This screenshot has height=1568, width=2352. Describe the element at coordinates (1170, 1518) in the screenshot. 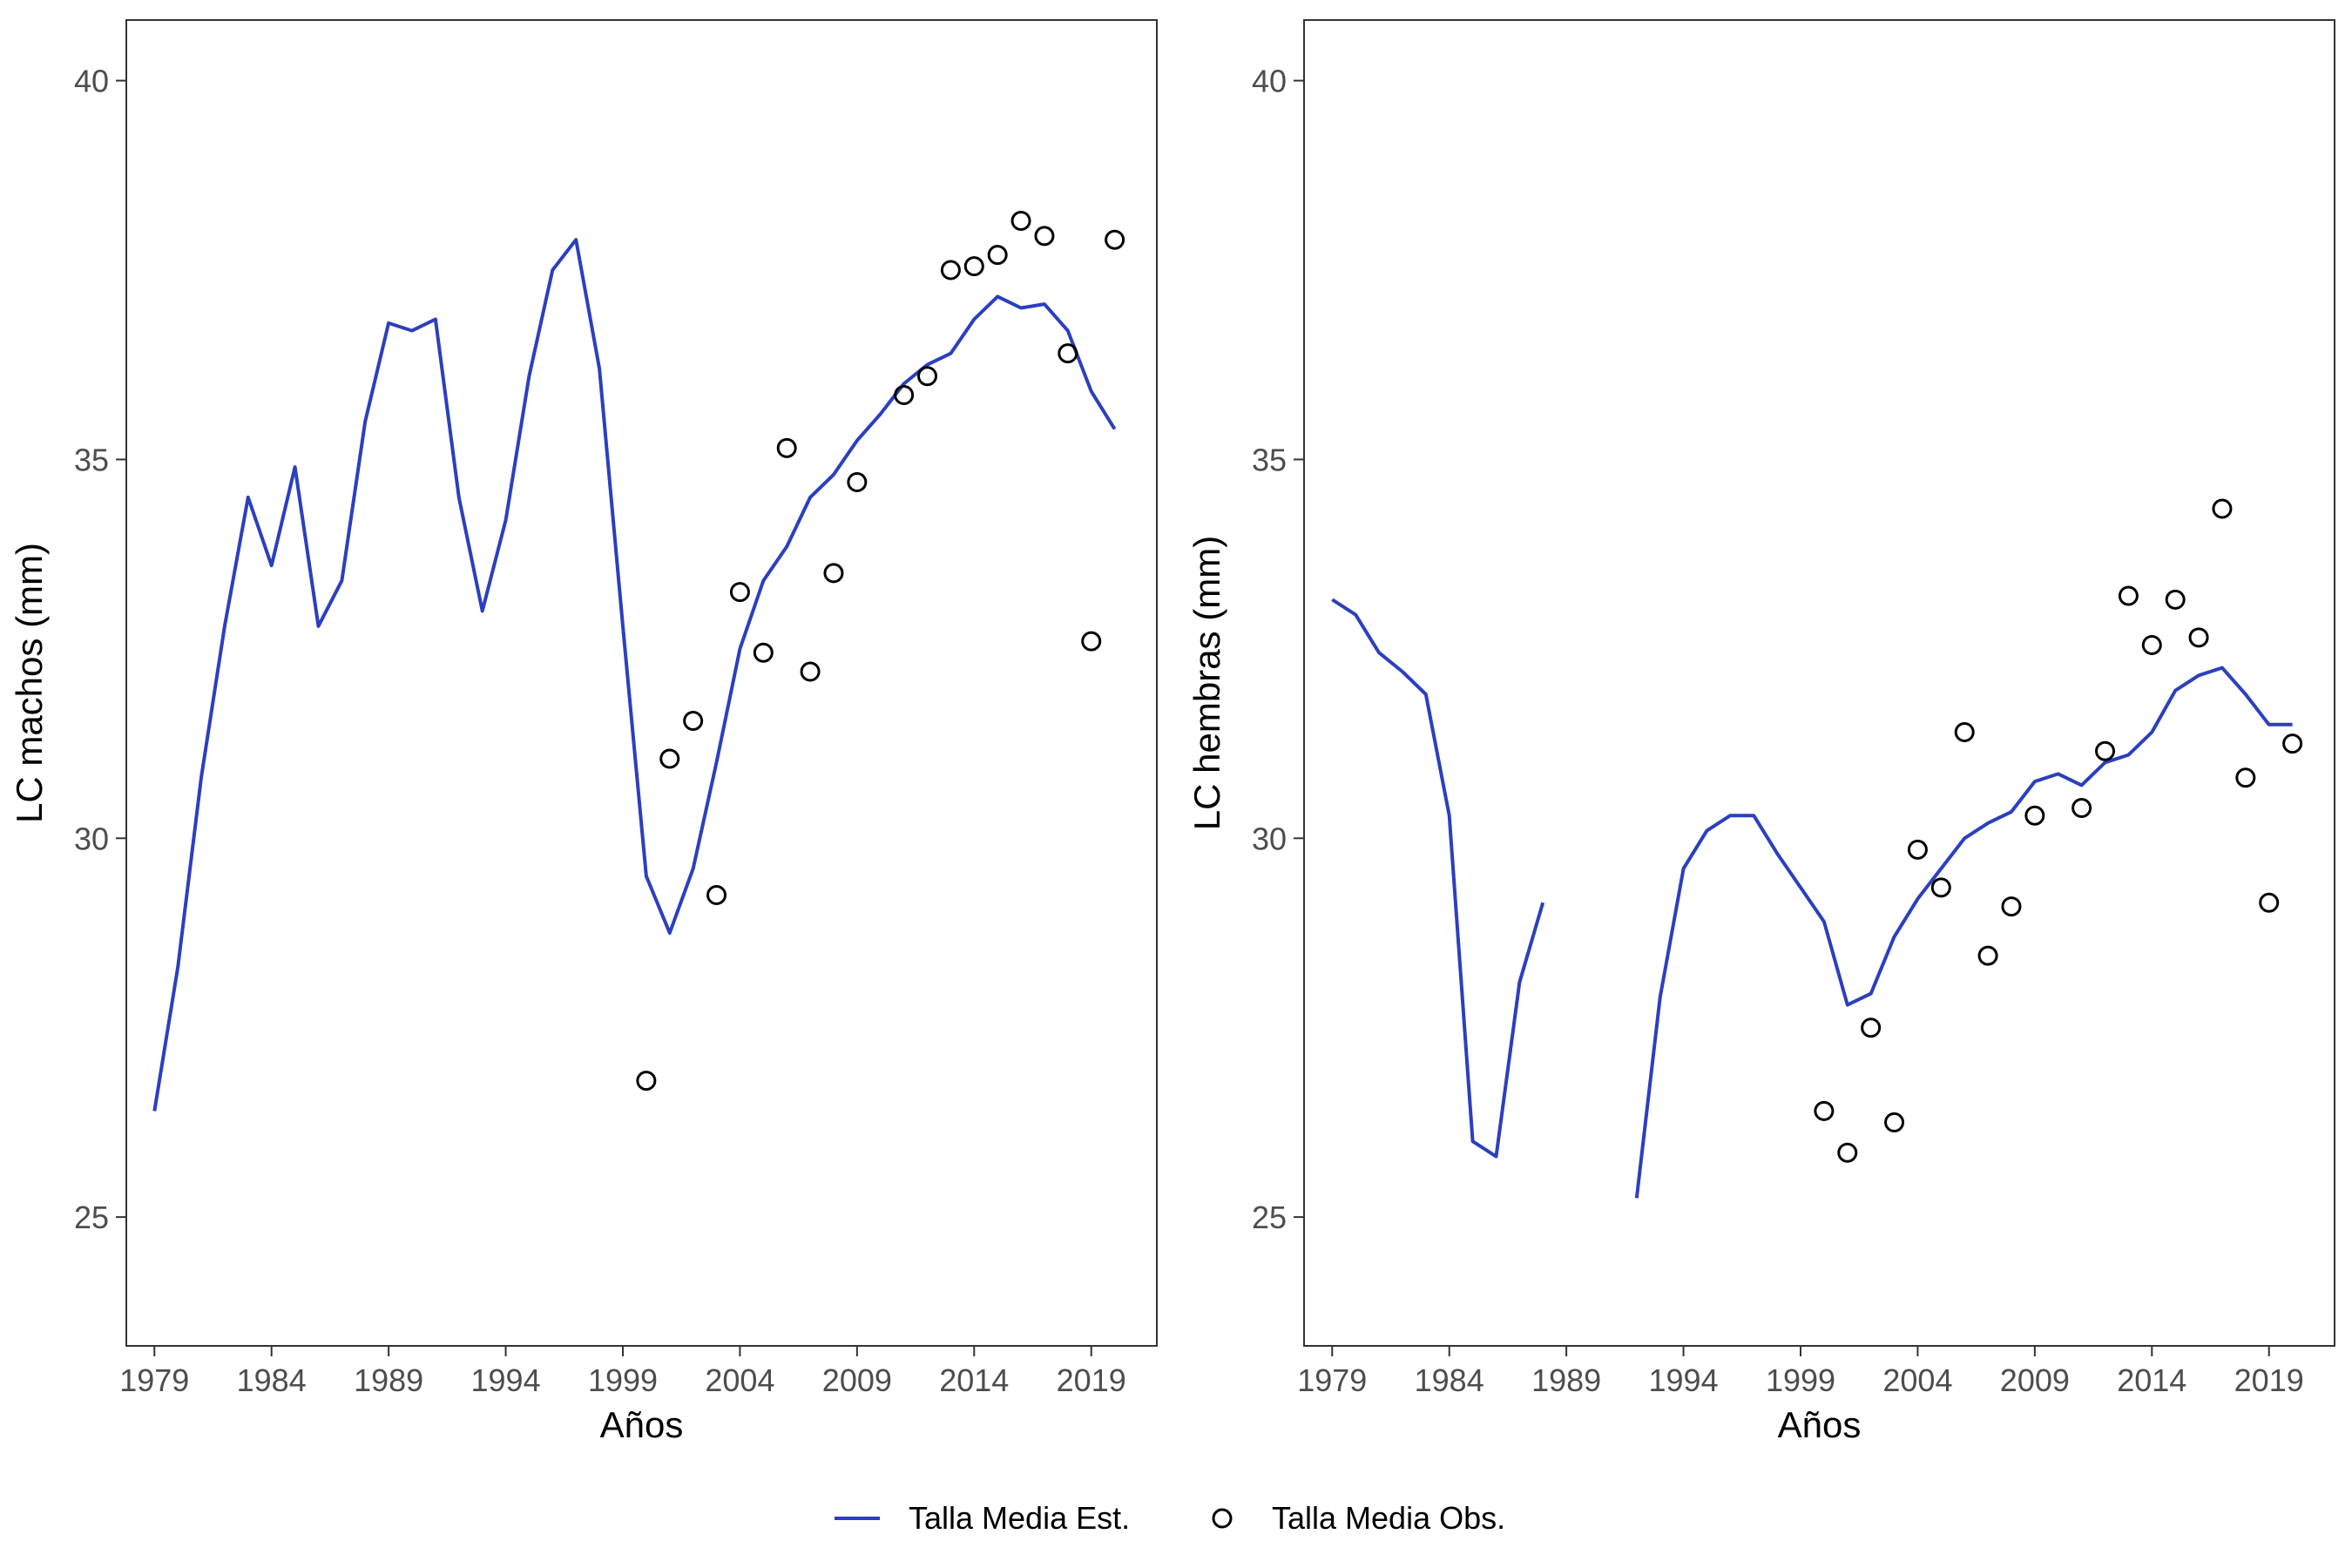

I see `legend: Talla Media Est. Talla Media Obs.` at that location.